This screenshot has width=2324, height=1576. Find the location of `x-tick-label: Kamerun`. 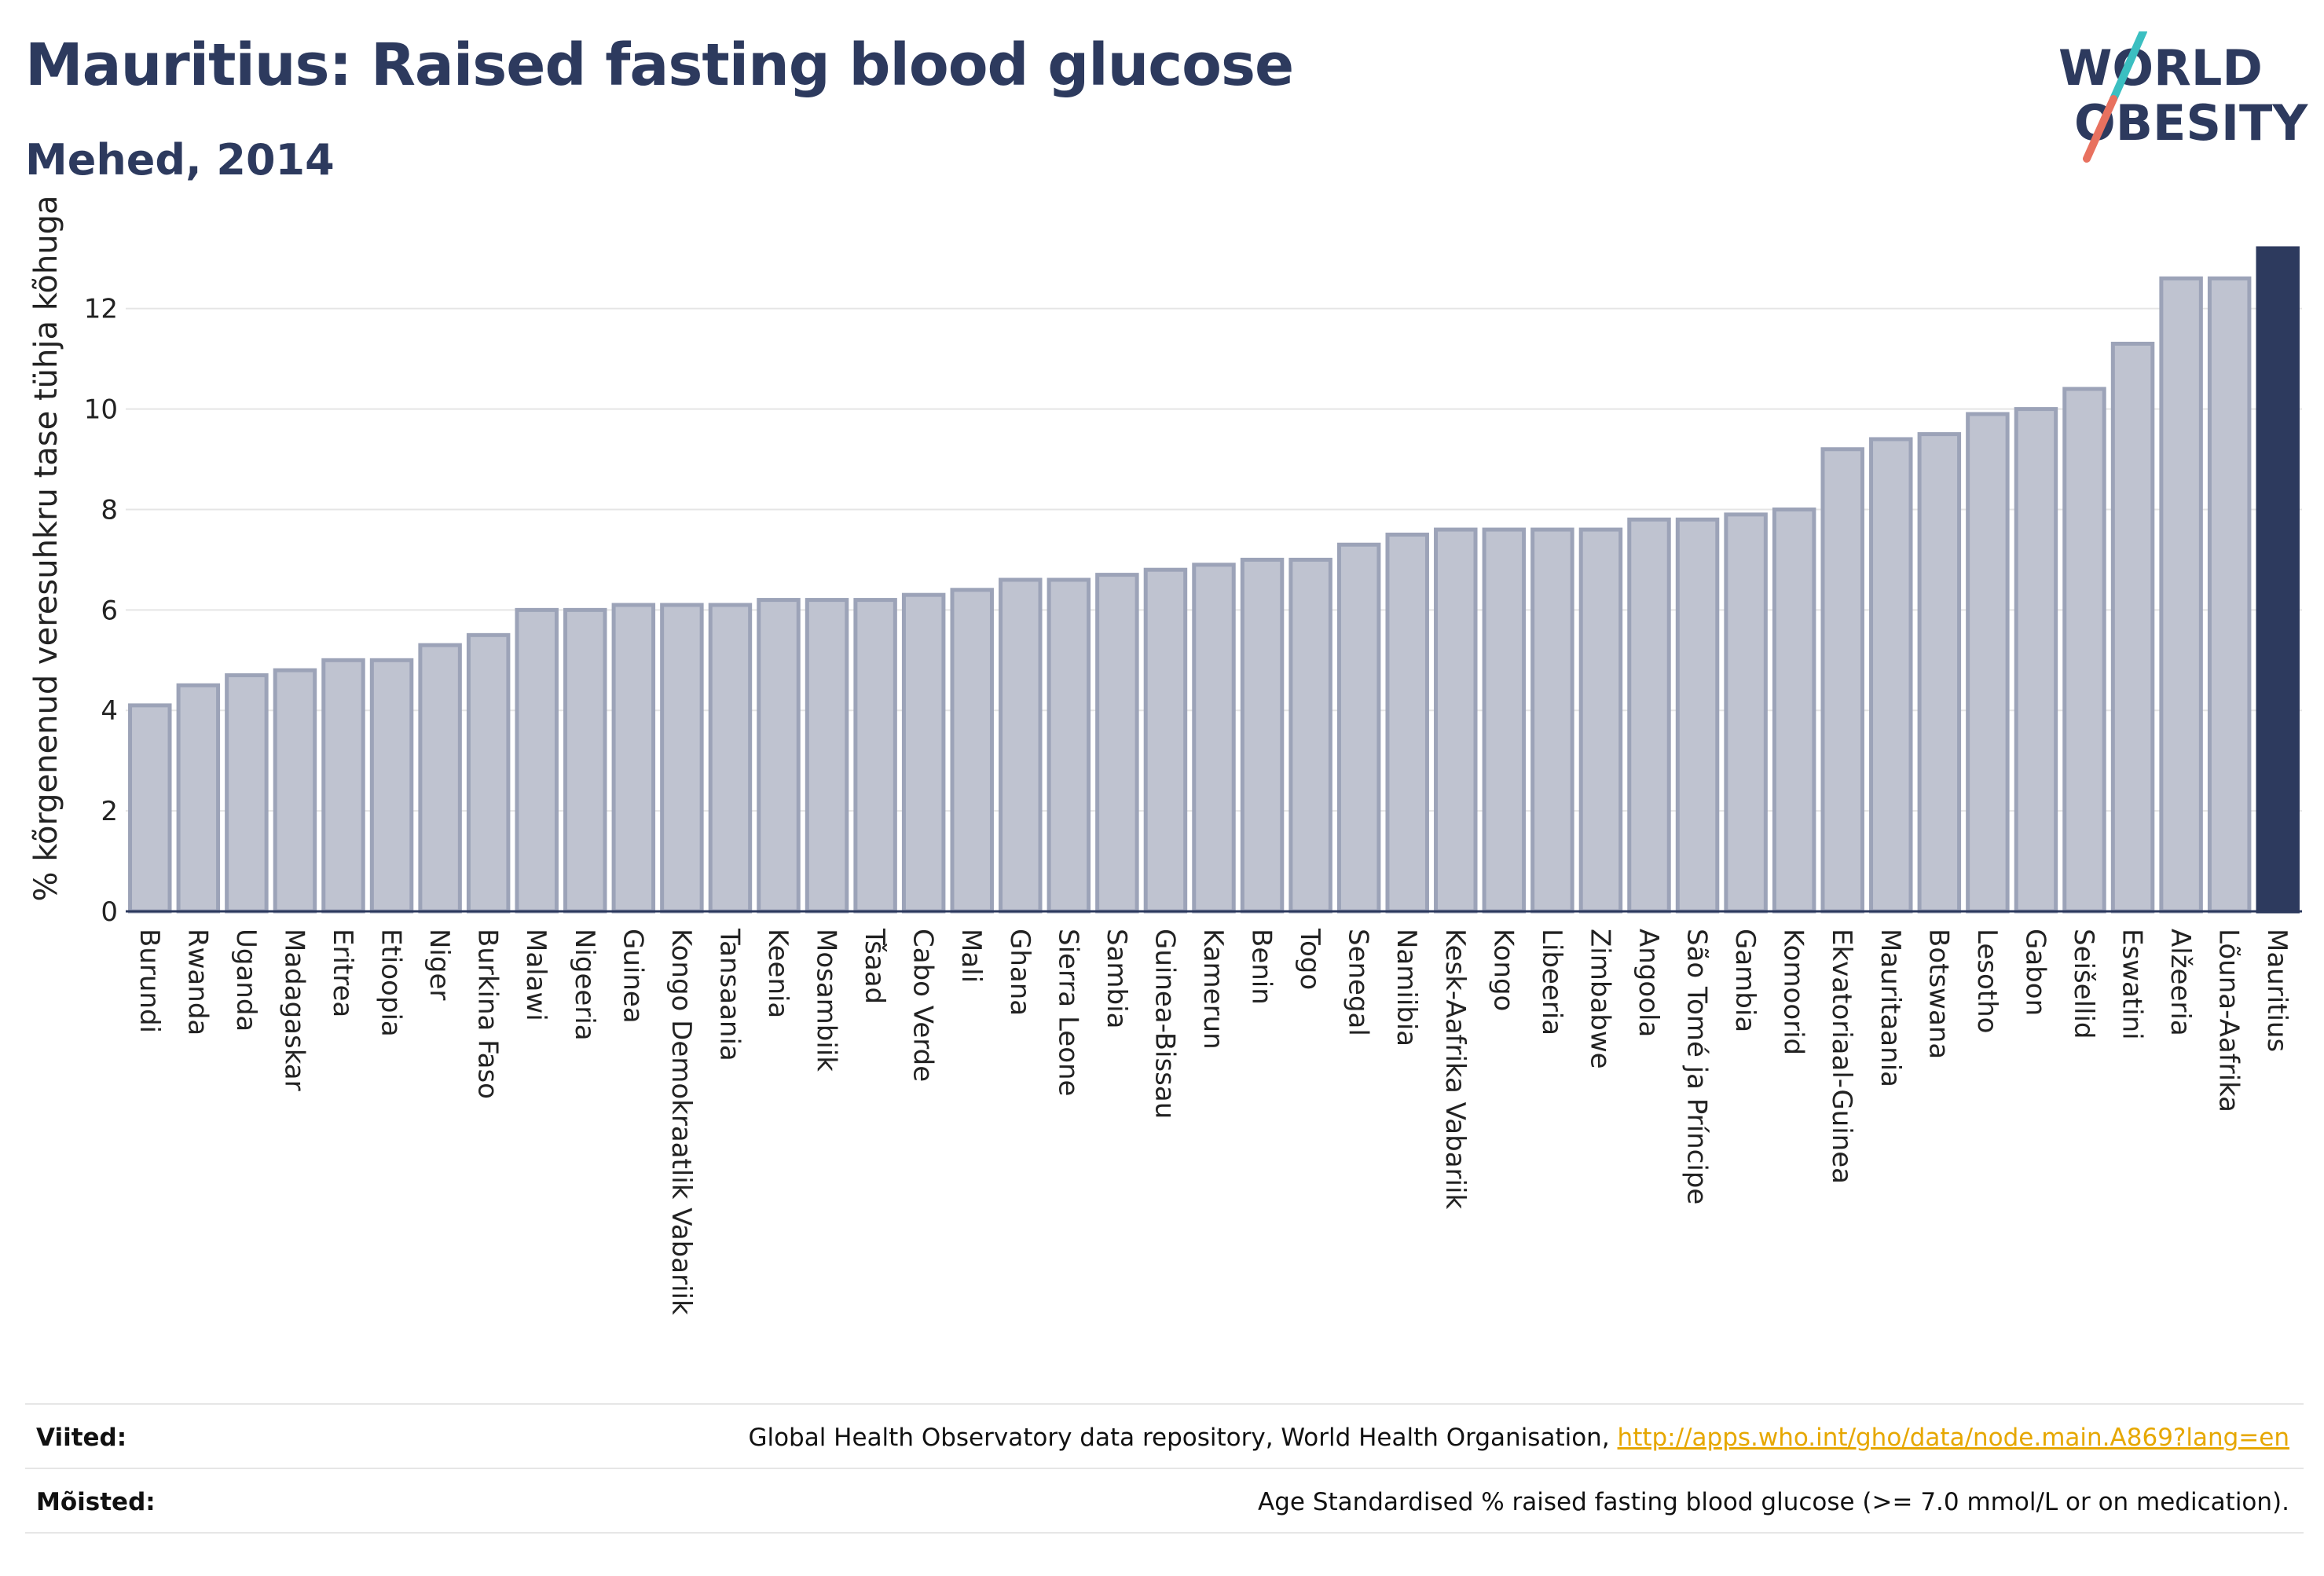

x-tick-label: Kamerun is located at coordinates (1213, 989).